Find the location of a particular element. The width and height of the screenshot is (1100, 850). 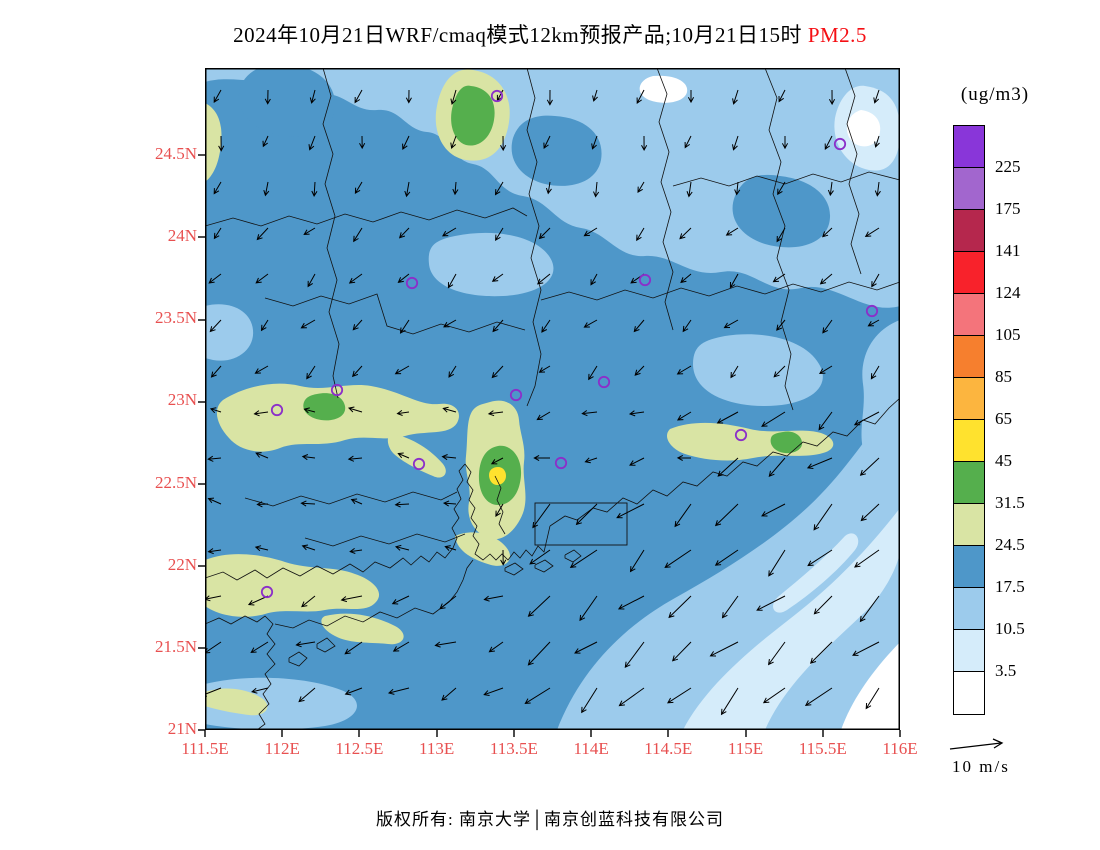

colorbar-level-label: 45 is located at coordinates (1003, 460).